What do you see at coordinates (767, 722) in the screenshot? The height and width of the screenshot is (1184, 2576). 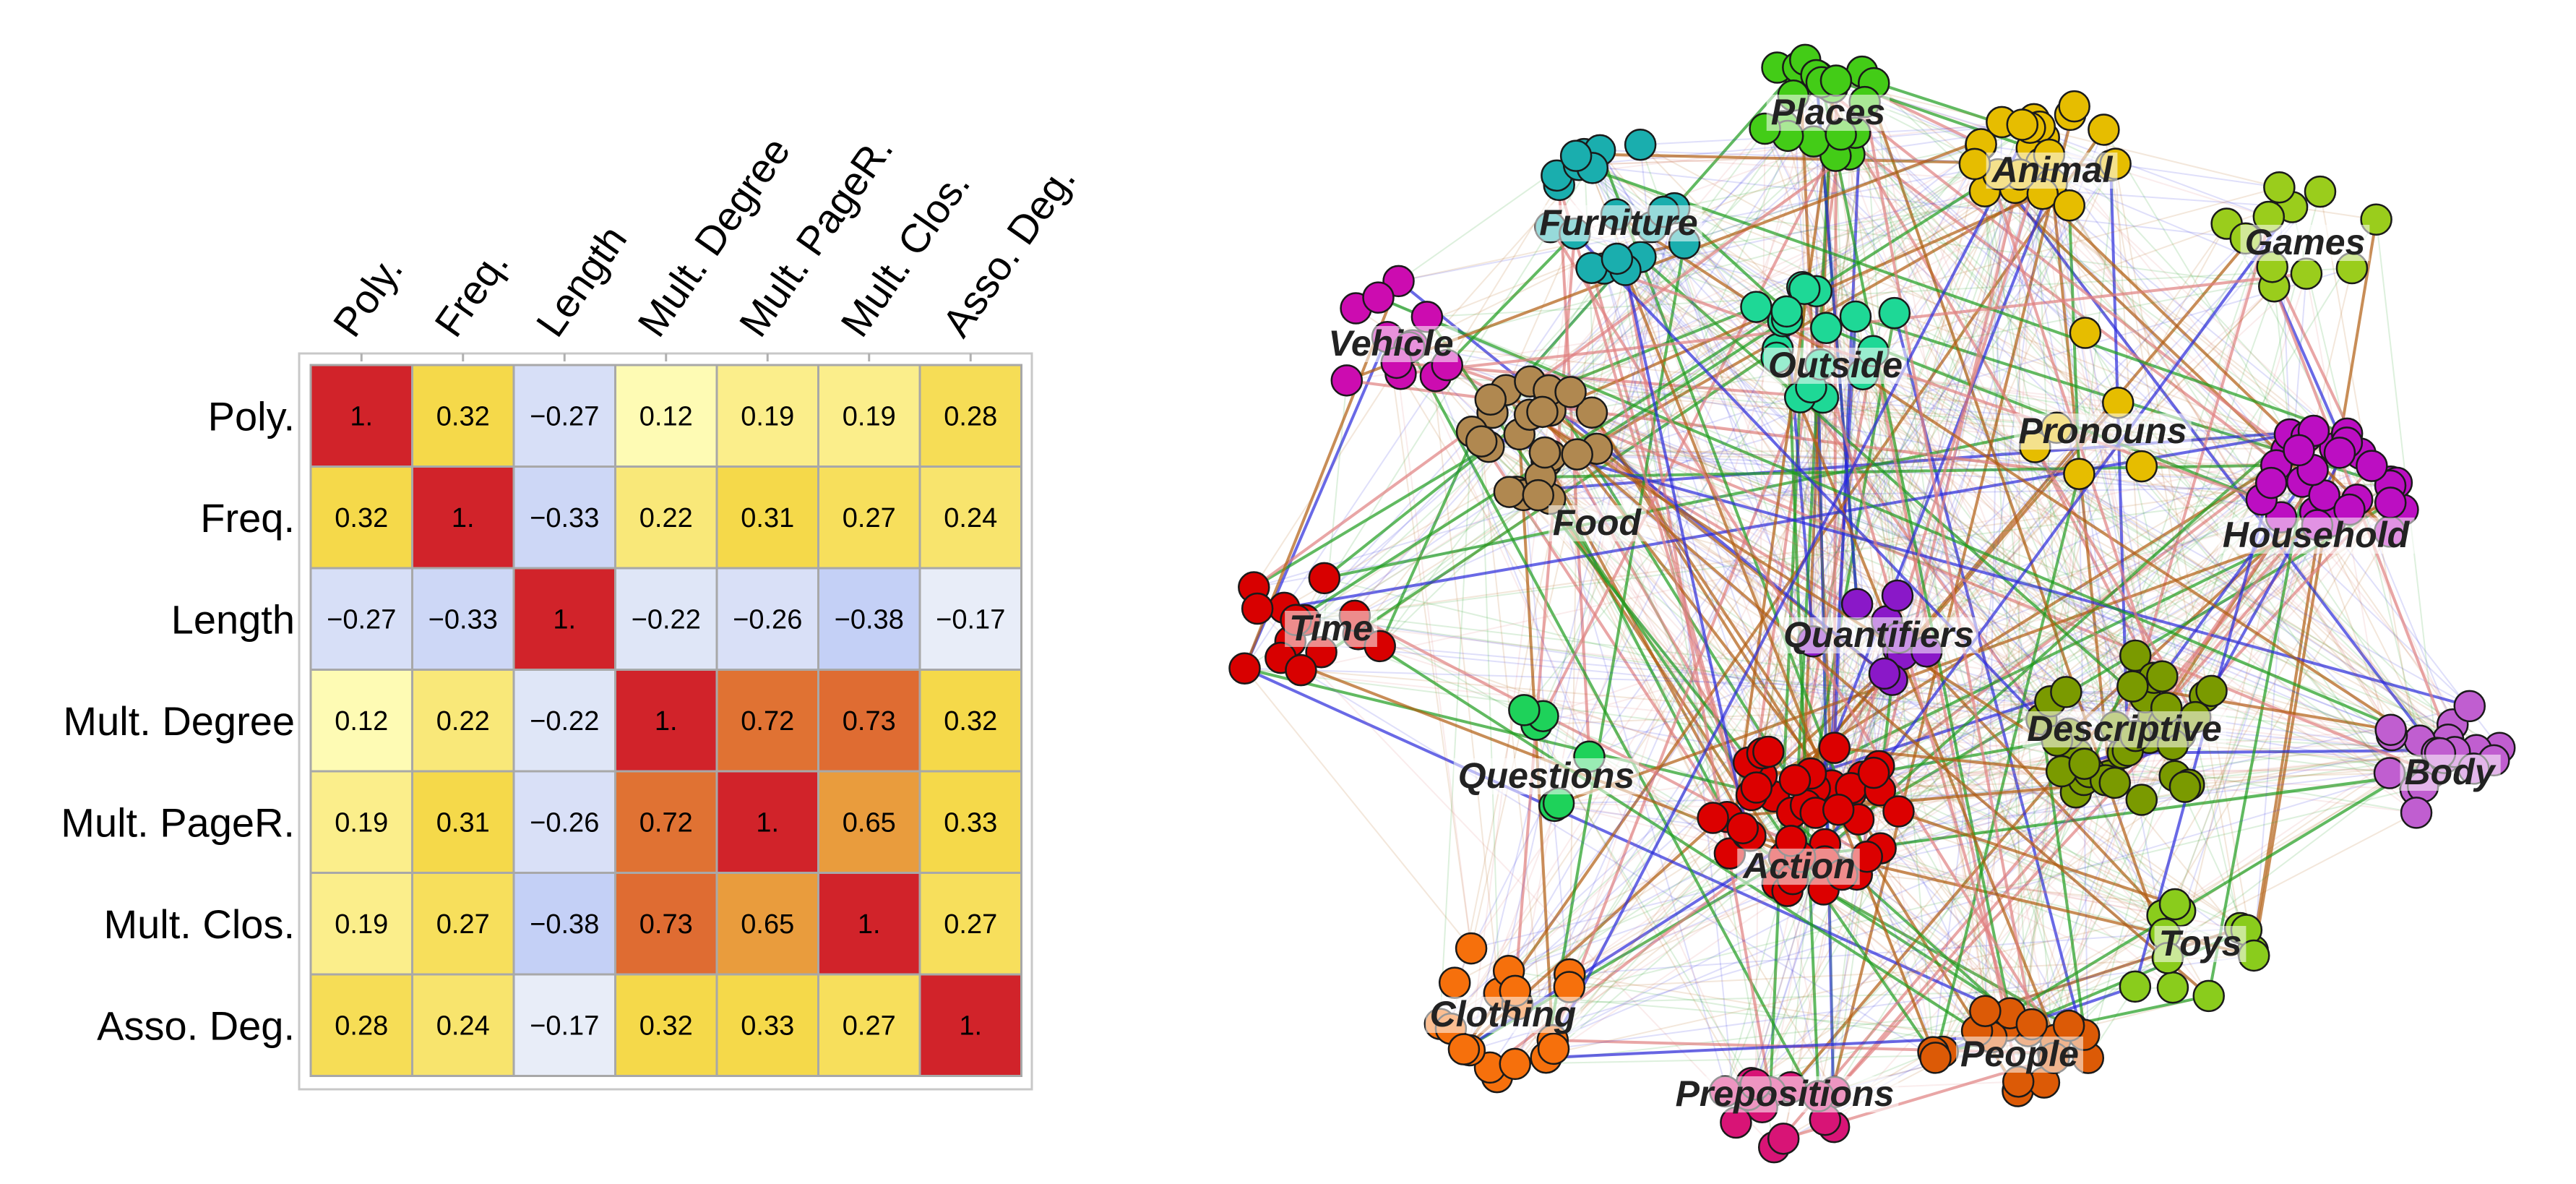 I see `matrix-cell-value: 0.72` at bounding box center [767, 722].